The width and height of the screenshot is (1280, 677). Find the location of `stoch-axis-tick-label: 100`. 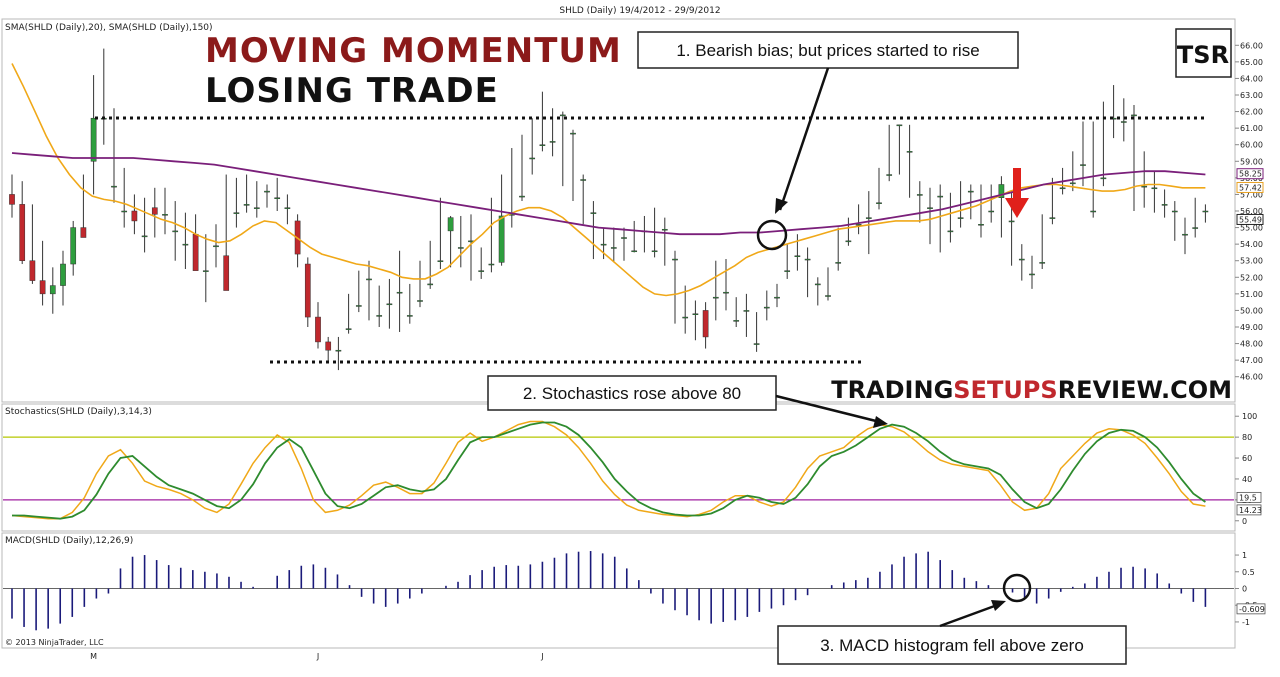

stoch-axis-tick-label: 100 is located at coordinates (1249, 416).